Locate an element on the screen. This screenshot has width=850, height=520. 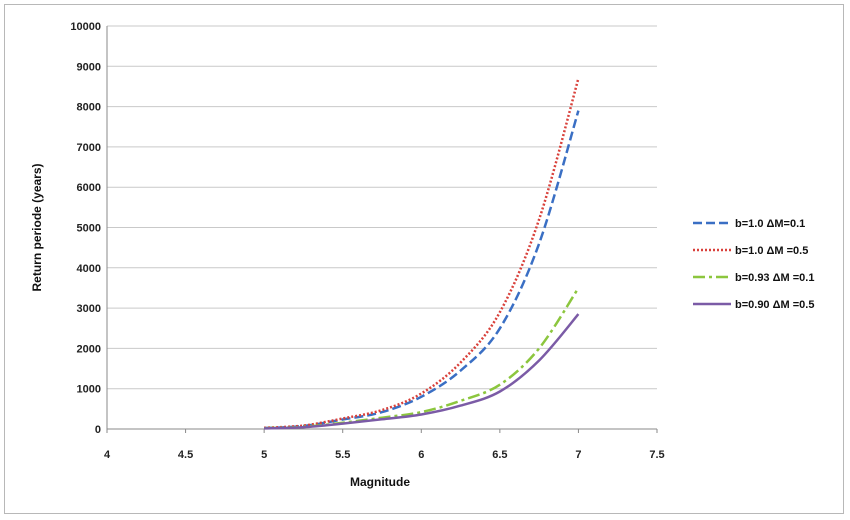
y-tick-label: 1000 is located at coordinates (89, 390).